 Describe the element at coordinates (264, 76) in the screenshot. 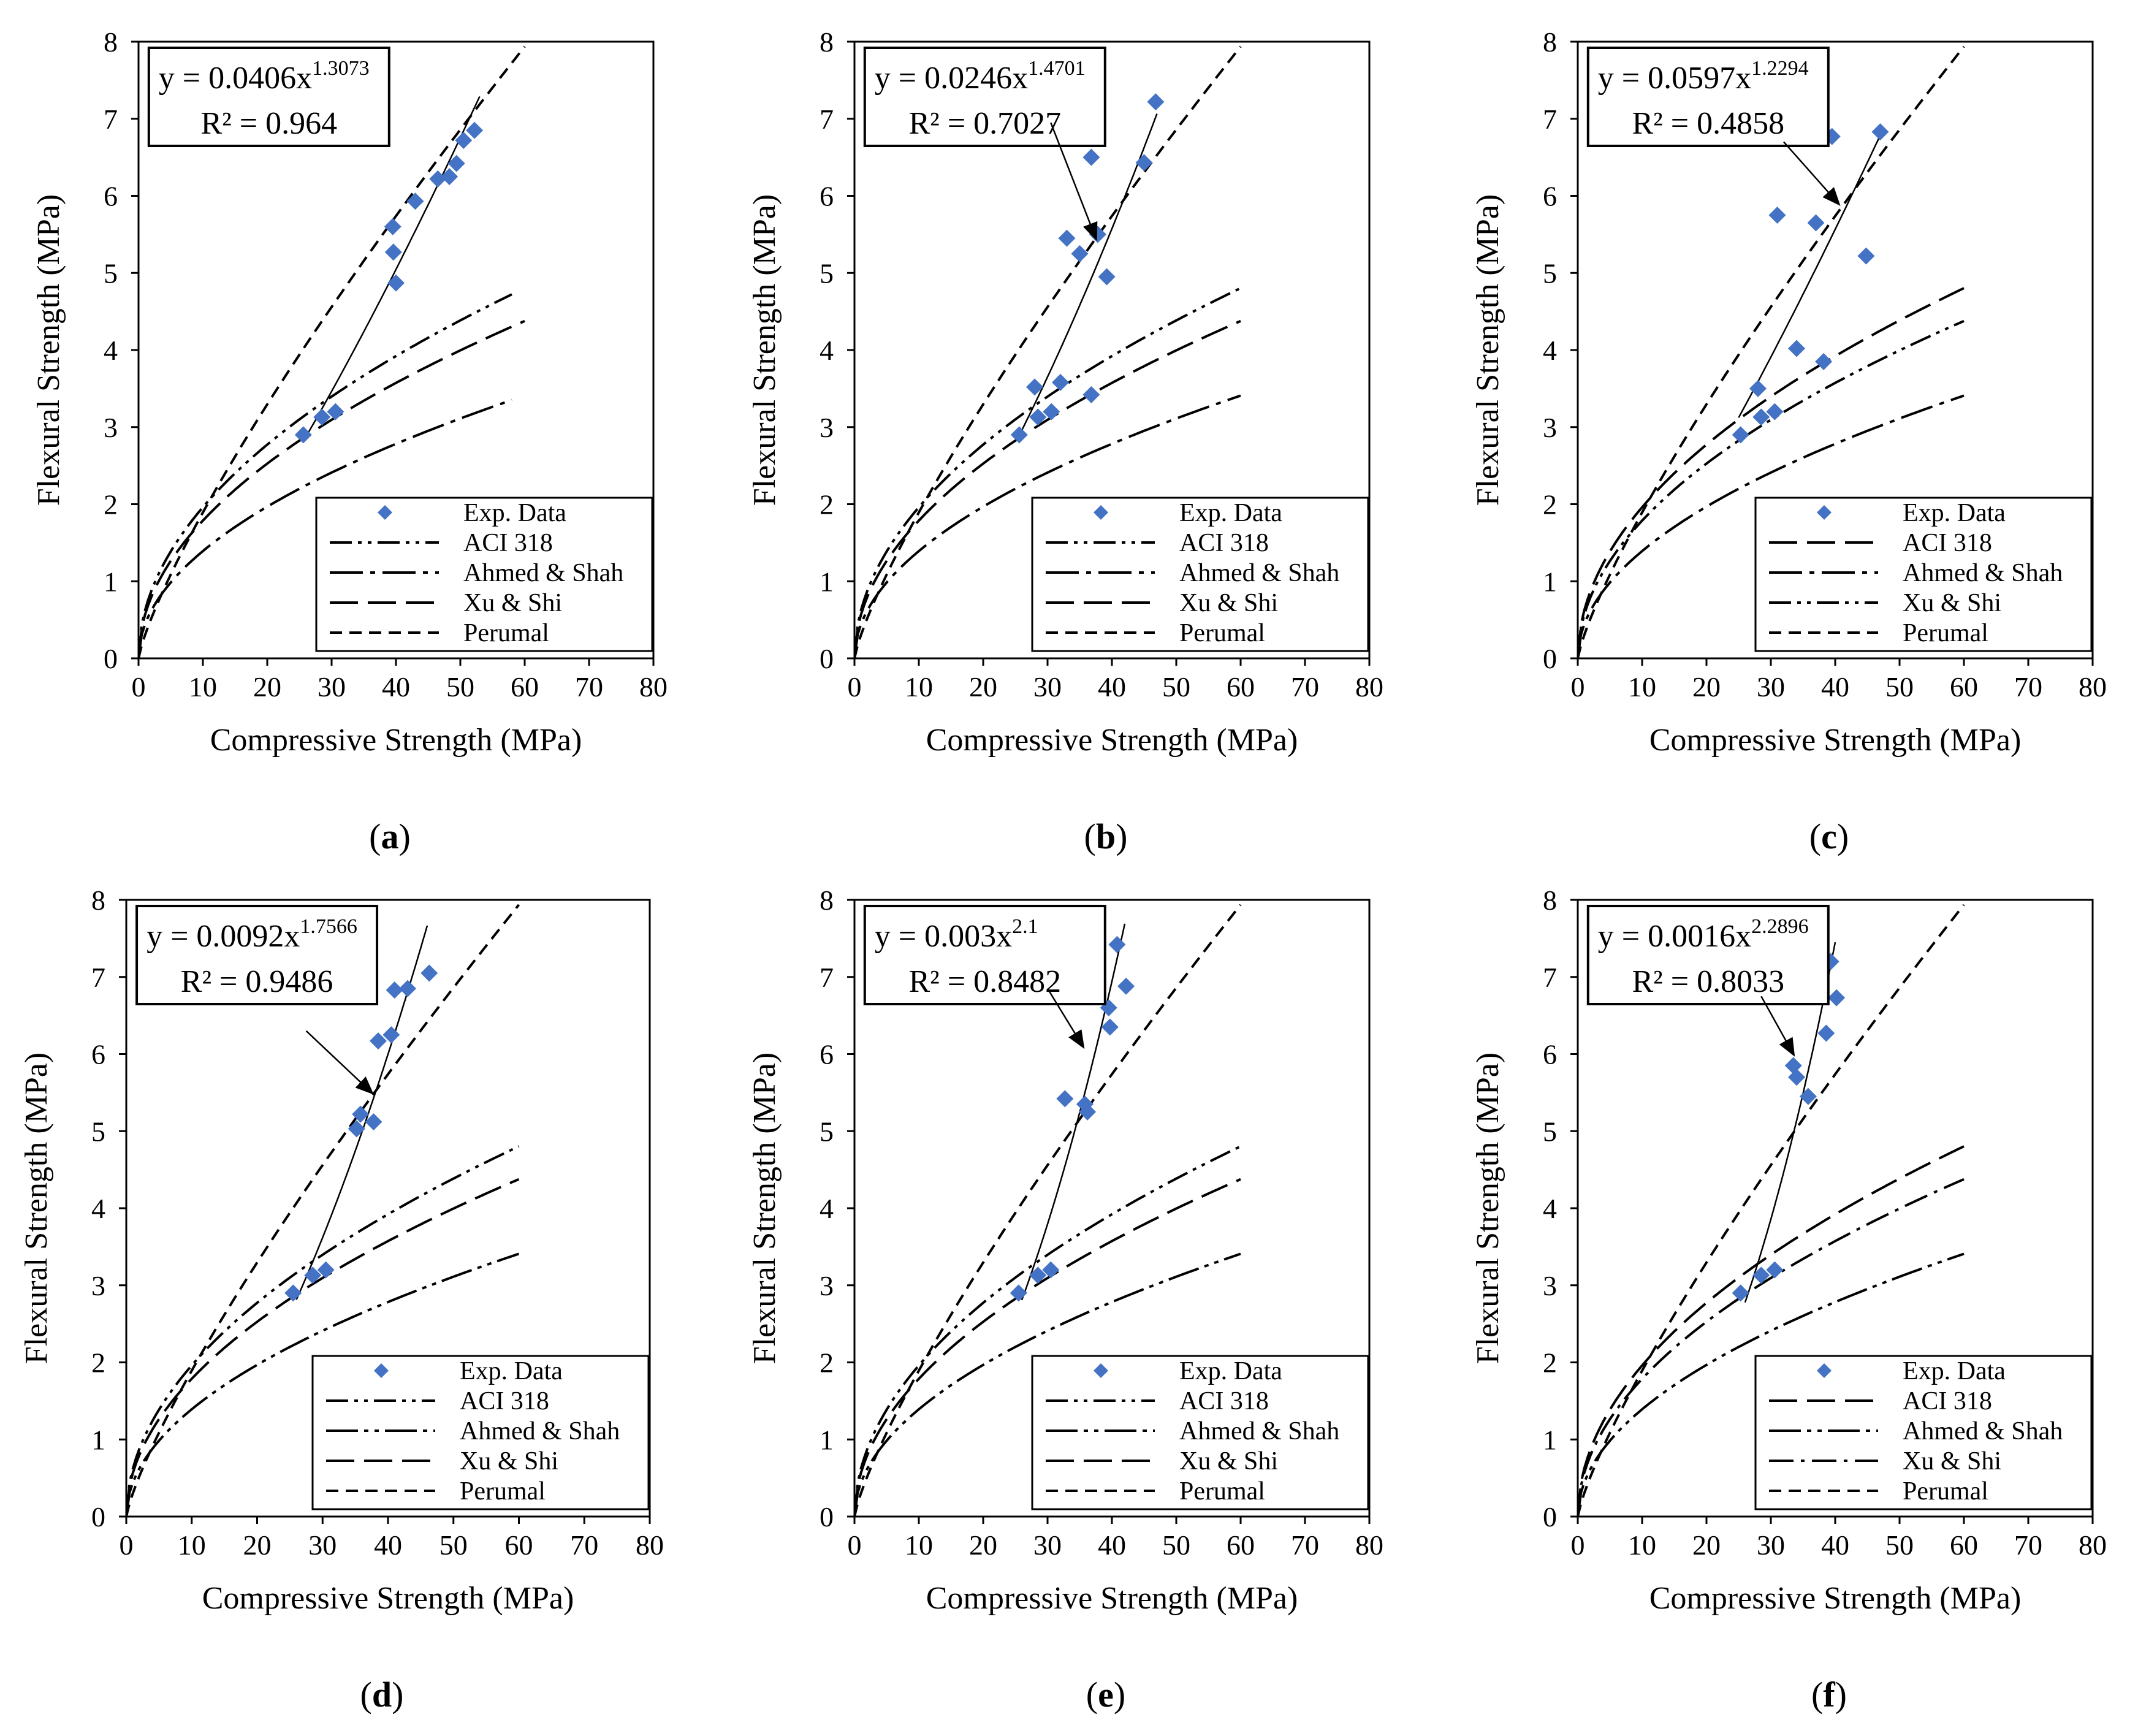

I see `fit-equation: y = 0.0406x1.3073` at that location.